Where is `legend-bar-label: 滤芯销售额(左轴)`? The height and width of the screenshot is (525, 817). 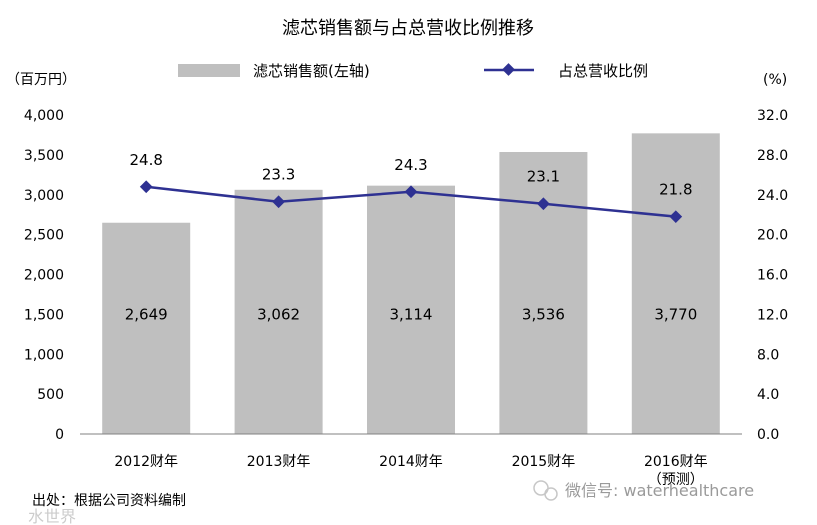
legend-bar-label: 滤芯销售额(左轴) is located at coordinates (311, 71).